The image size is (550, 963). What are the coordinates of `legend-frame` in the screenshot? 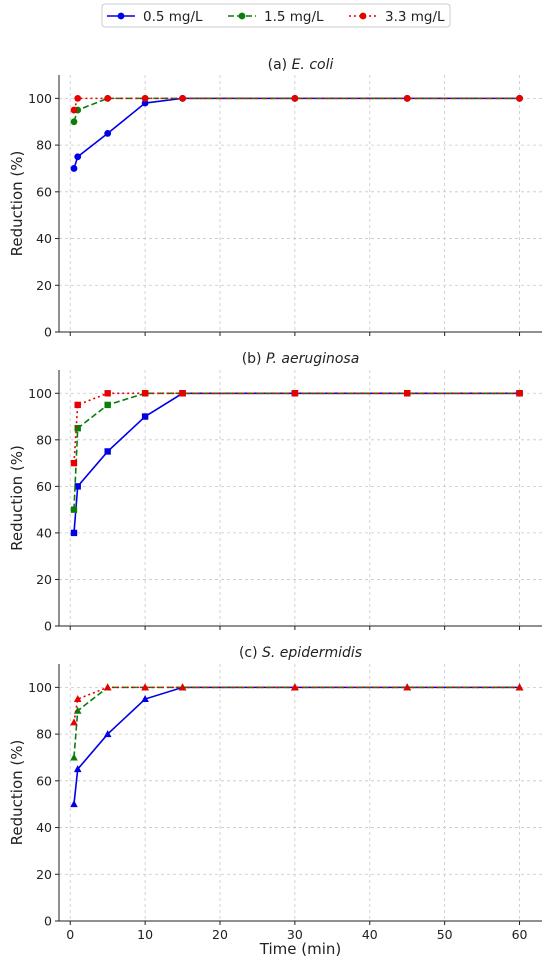 It's located at (276, 15).